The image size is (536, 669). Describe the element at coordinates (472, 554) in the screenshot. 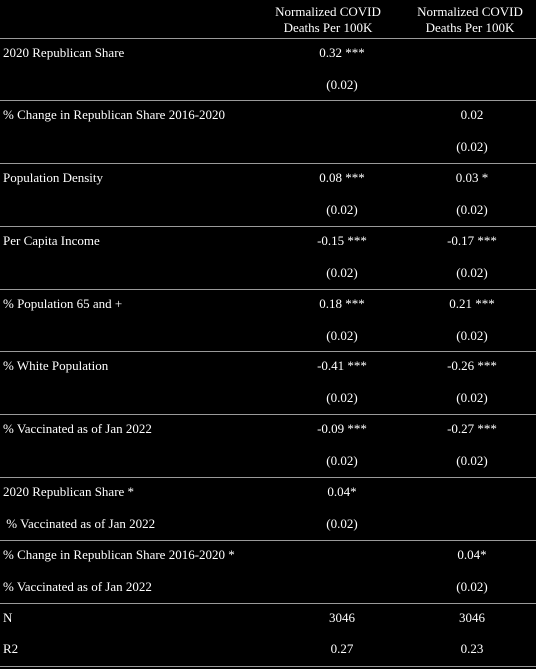

I see `coef-col2: 0.04*` at that location.